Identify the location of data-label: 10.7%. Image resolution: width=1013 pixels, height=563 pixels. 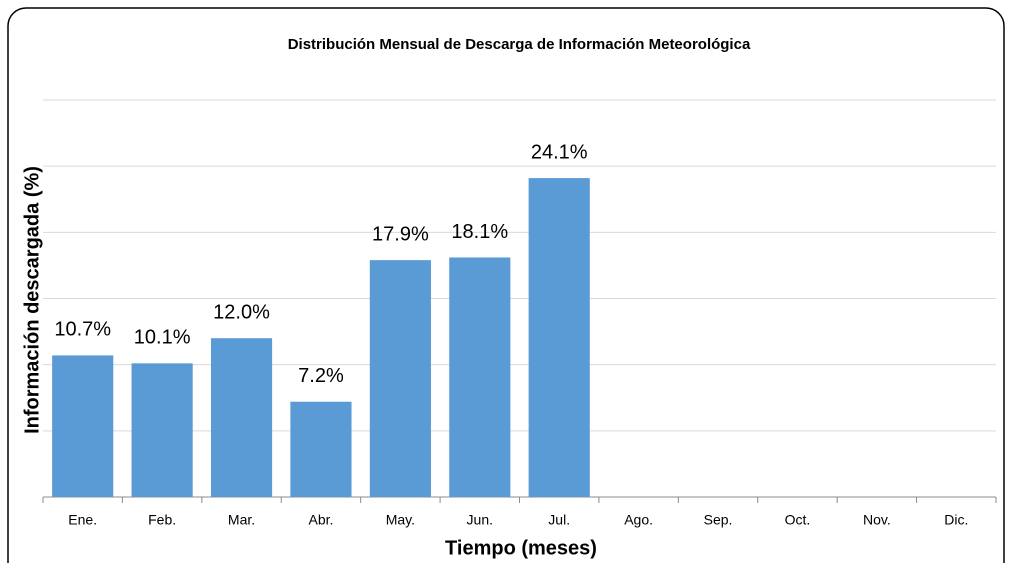
(82, 330).